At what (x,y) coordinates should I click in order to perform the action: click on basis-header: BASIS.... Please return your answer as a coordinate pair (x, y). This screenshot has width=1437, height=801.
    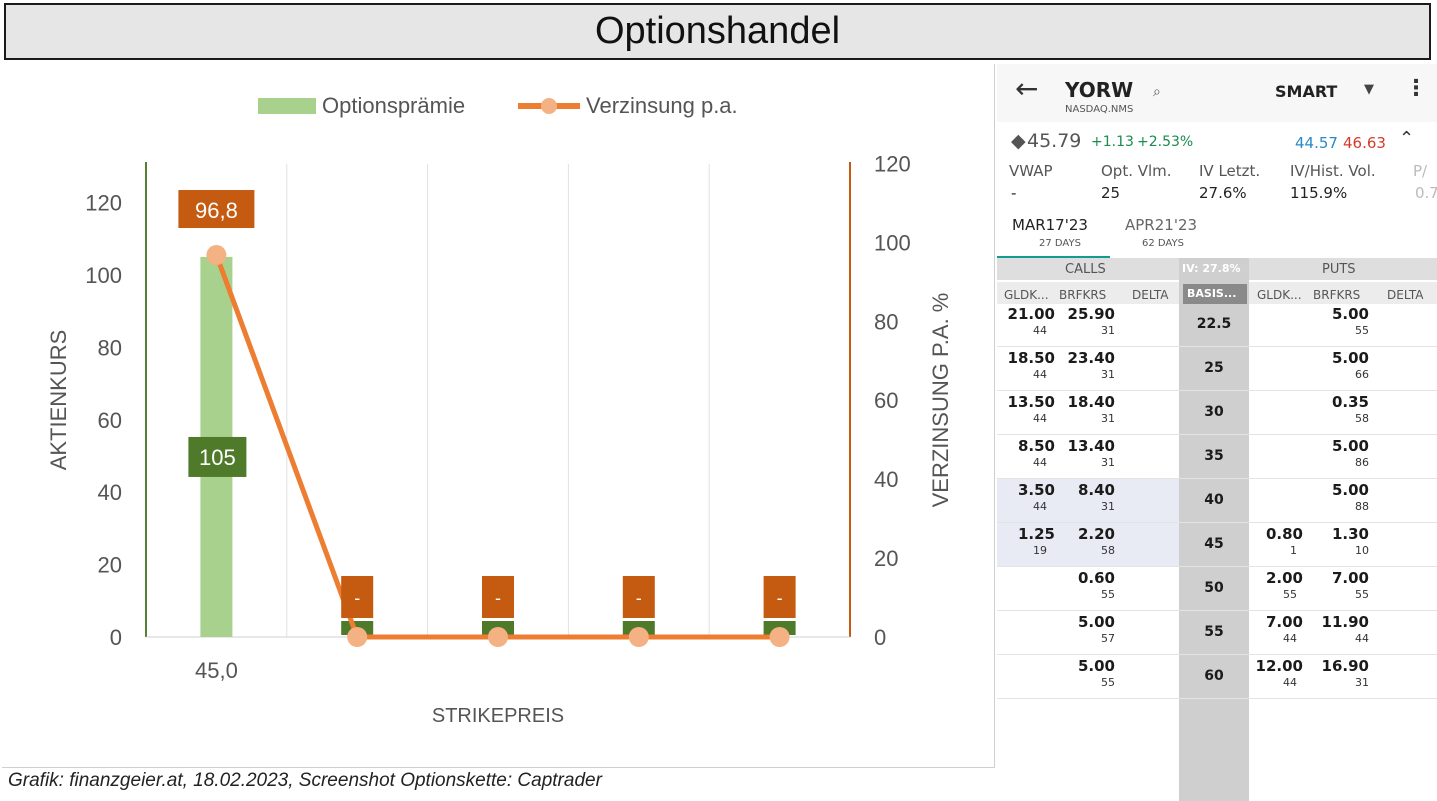
    Looking at the image, I should click on (1212, 293).